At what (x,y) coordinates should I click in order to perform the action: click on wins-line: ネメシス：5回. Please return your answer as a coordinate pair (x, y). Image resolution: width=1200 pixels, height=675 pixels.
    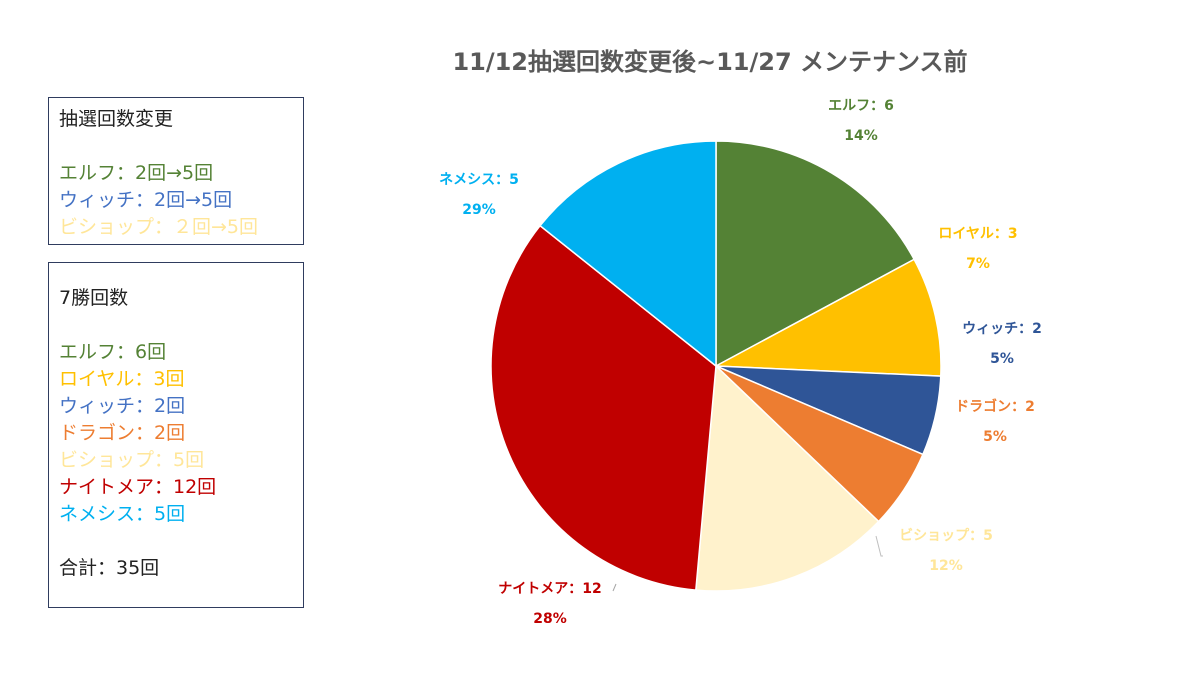
    Looking at the image, I should click on (122, 514).